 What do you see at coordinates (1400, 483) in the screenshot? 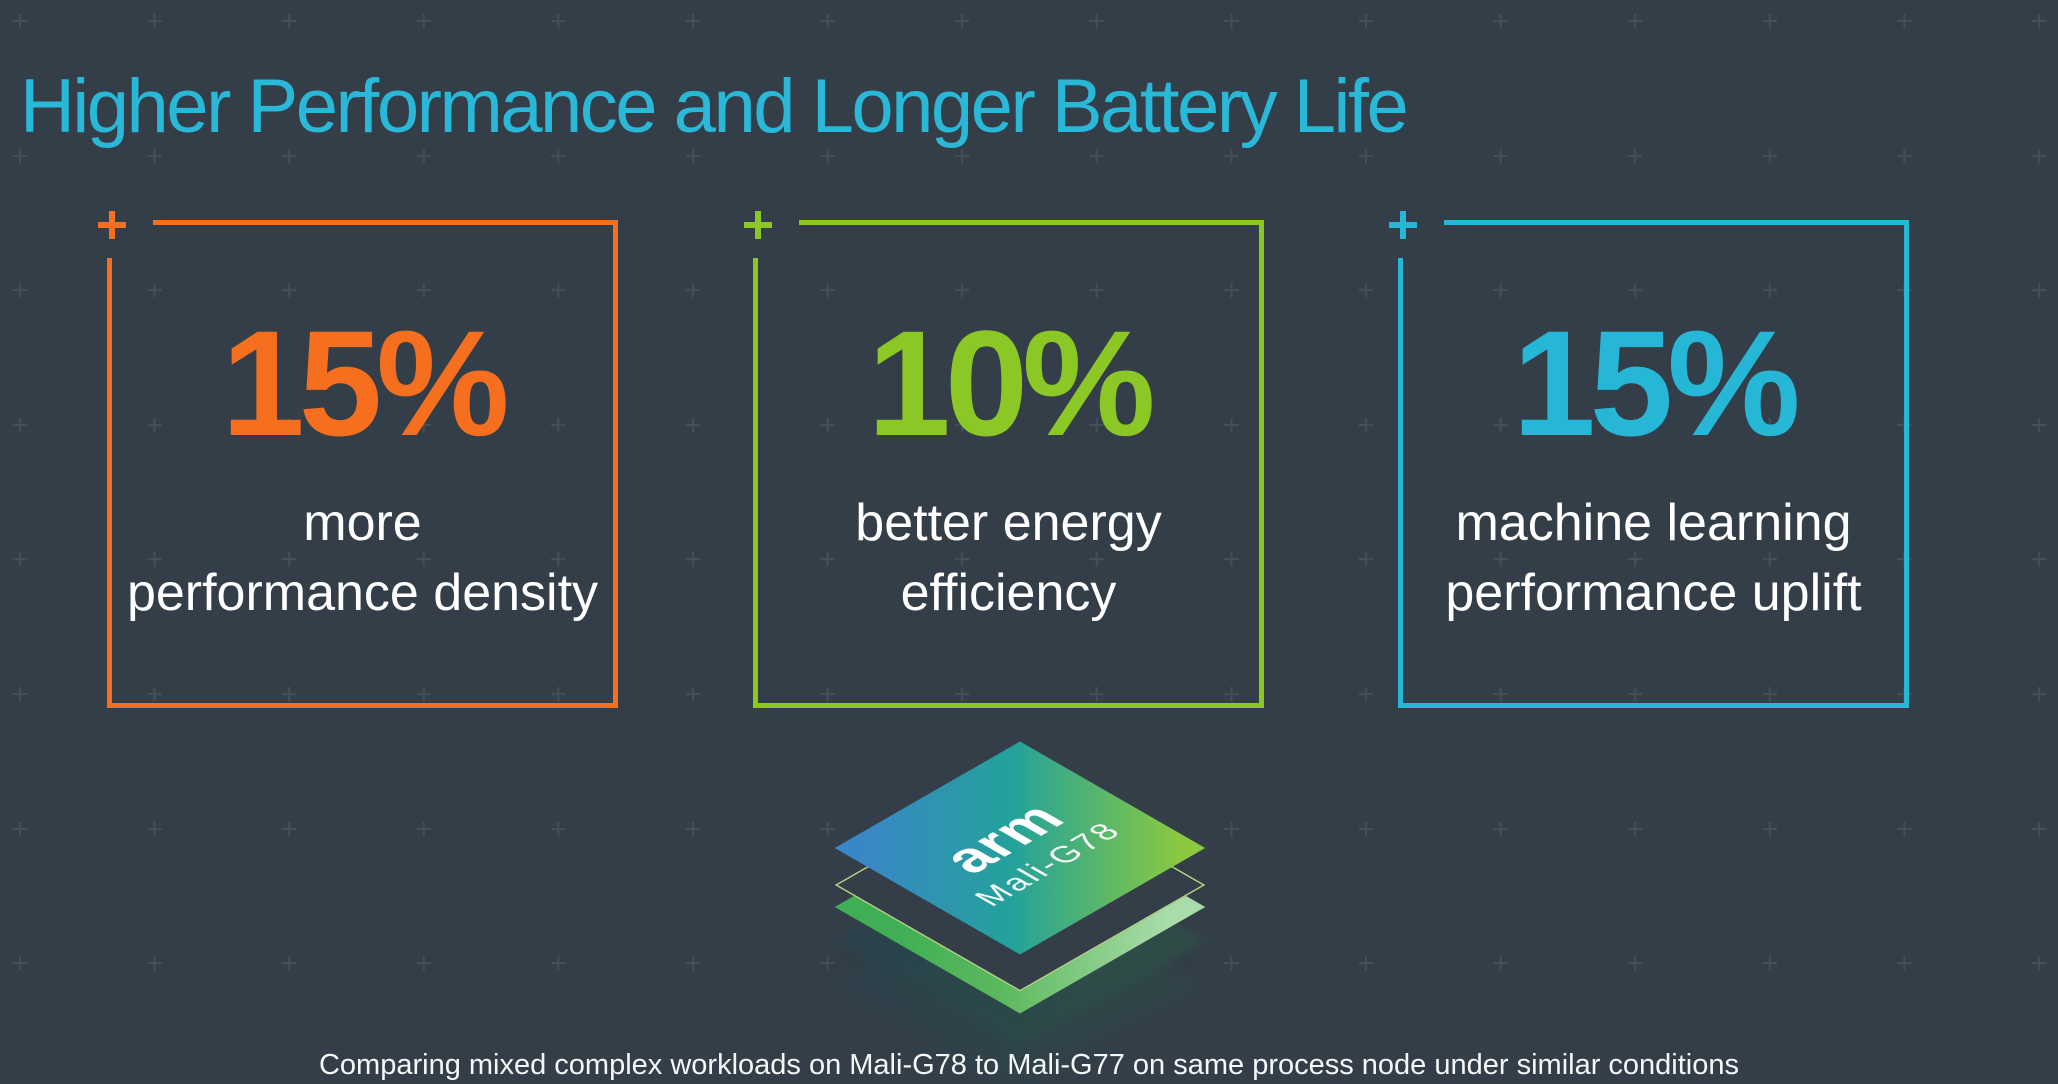
I see `box-border-left` at bounding box center [1400, 483].